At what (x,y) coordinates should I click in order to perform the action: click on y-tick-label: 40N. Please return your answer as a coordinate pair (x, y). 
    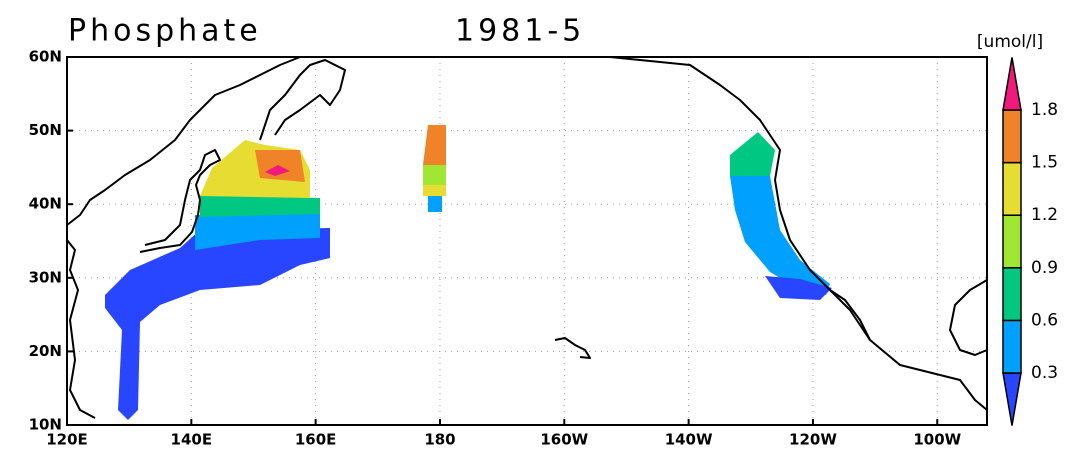
    Looking at the image, I should click on (45, 204).